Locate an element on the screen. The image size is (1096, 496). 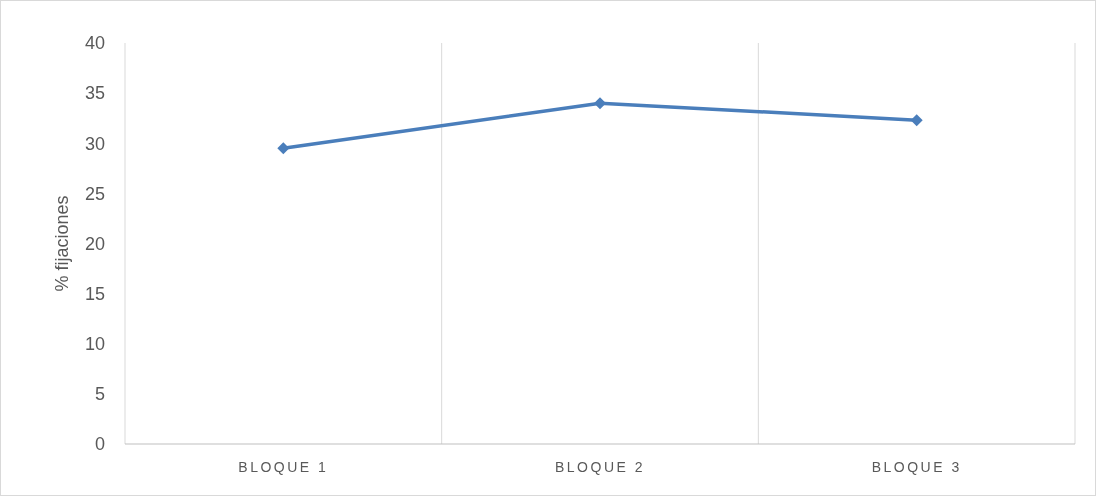
y-tick-label: 35 is located at coordinates (94, 93).